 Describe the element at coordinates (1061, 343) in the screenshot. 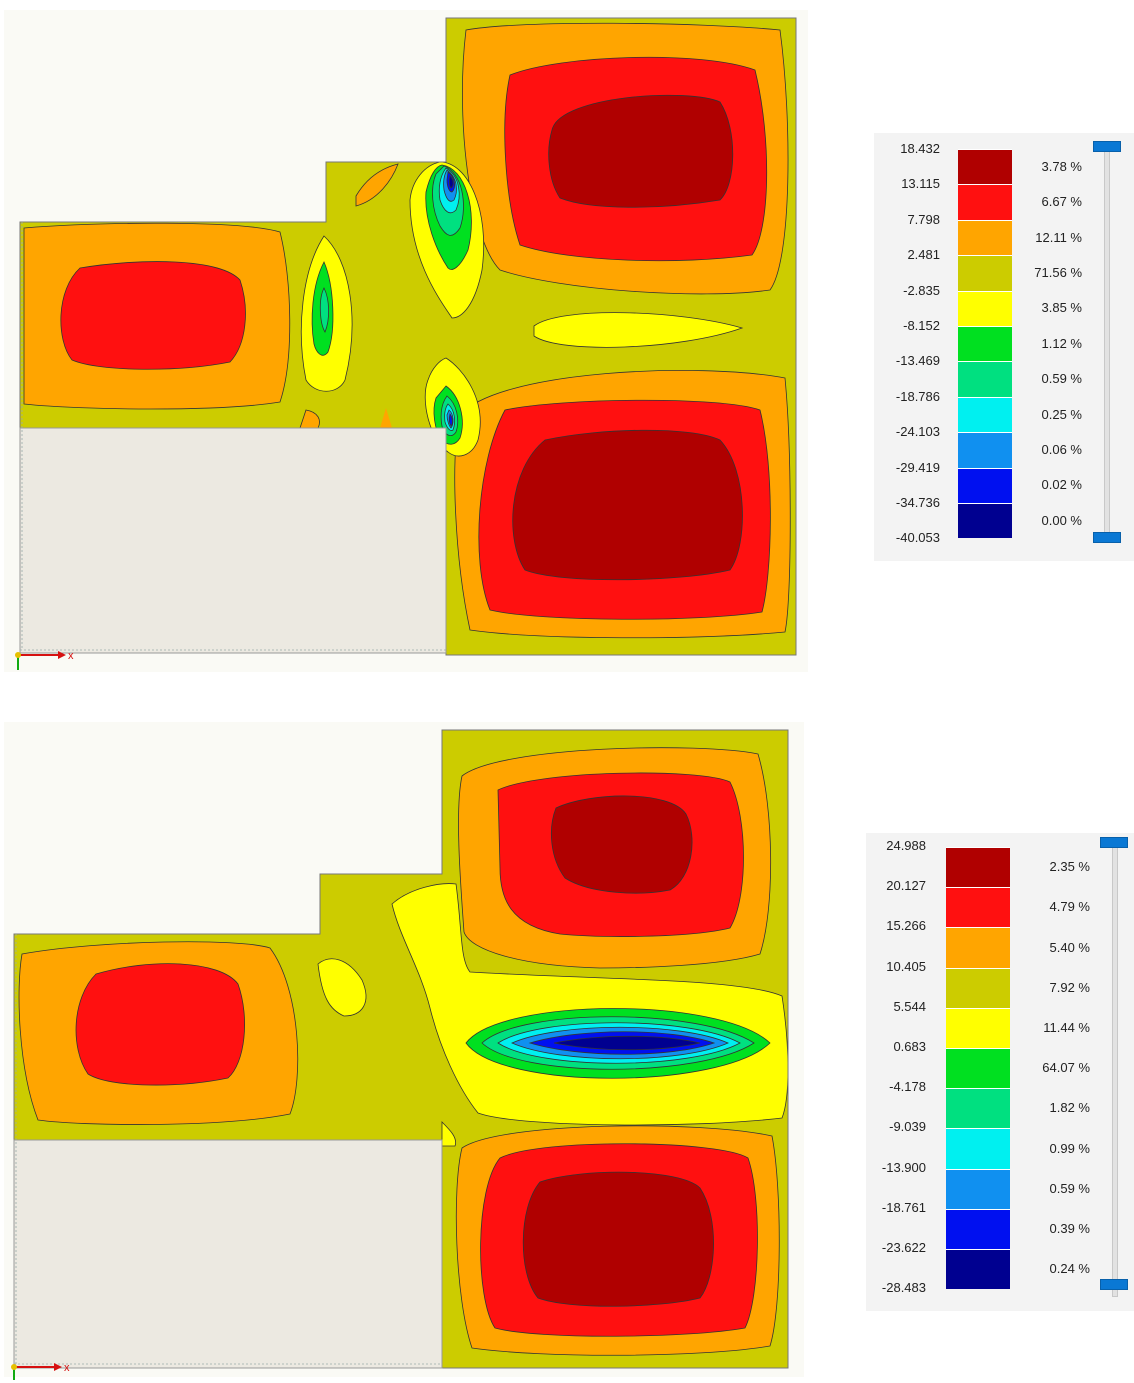

I see `legend-percent: 1.12 %` at that location.